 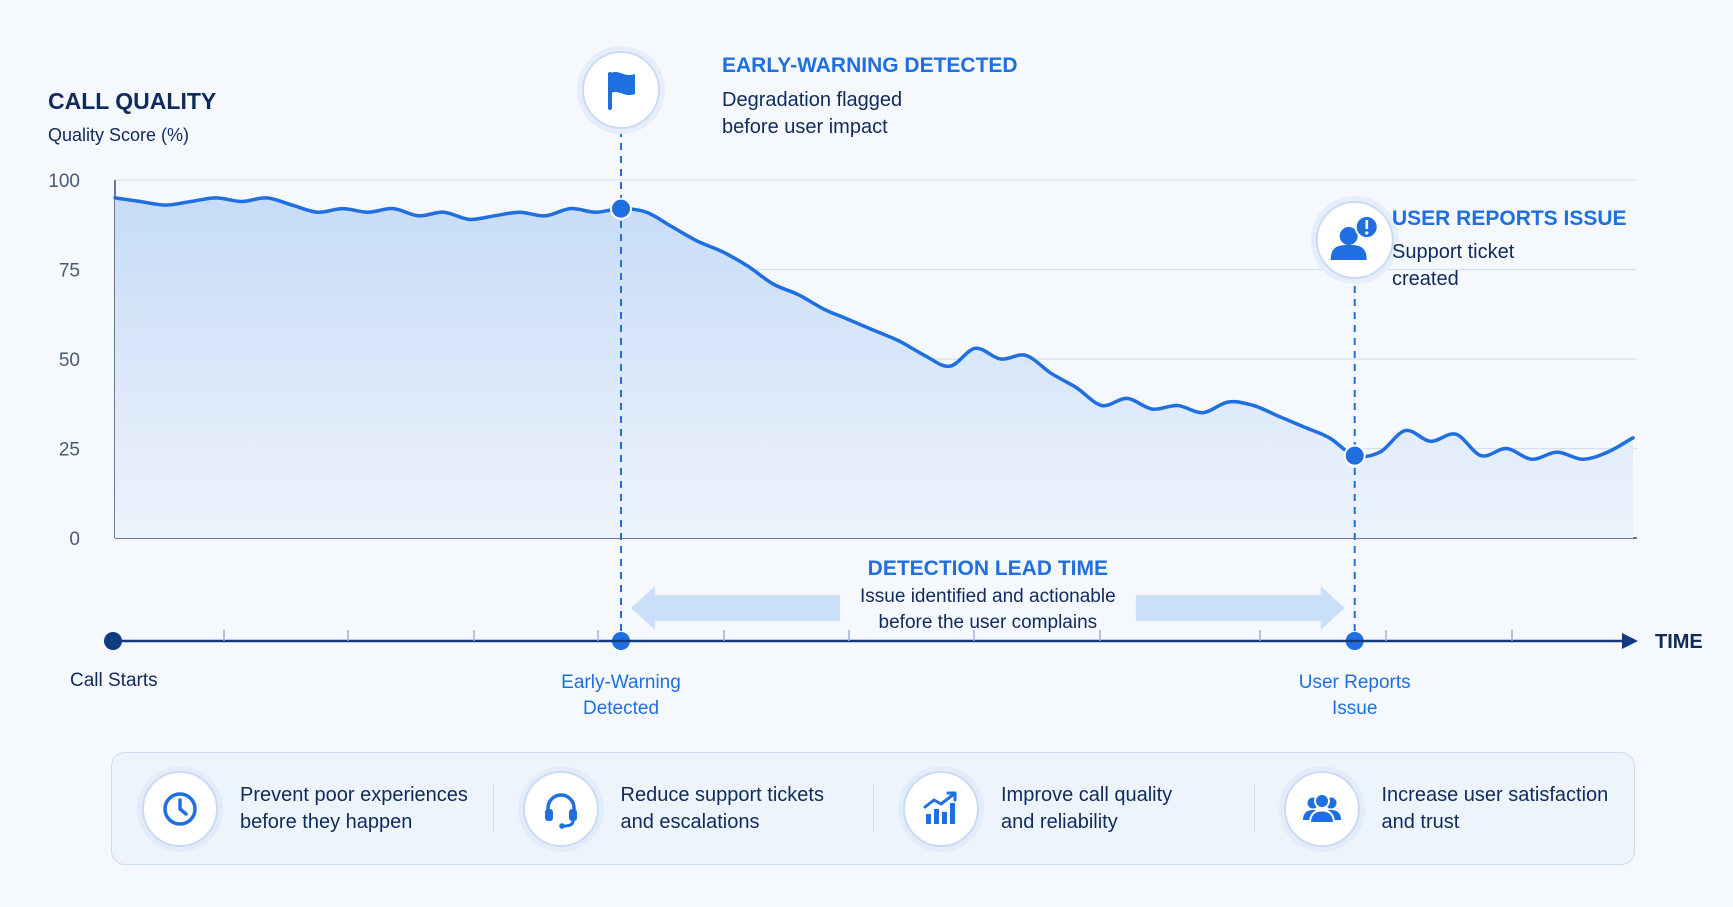 I want to click on y-tick-label: 0, so click(x=74, y=539).